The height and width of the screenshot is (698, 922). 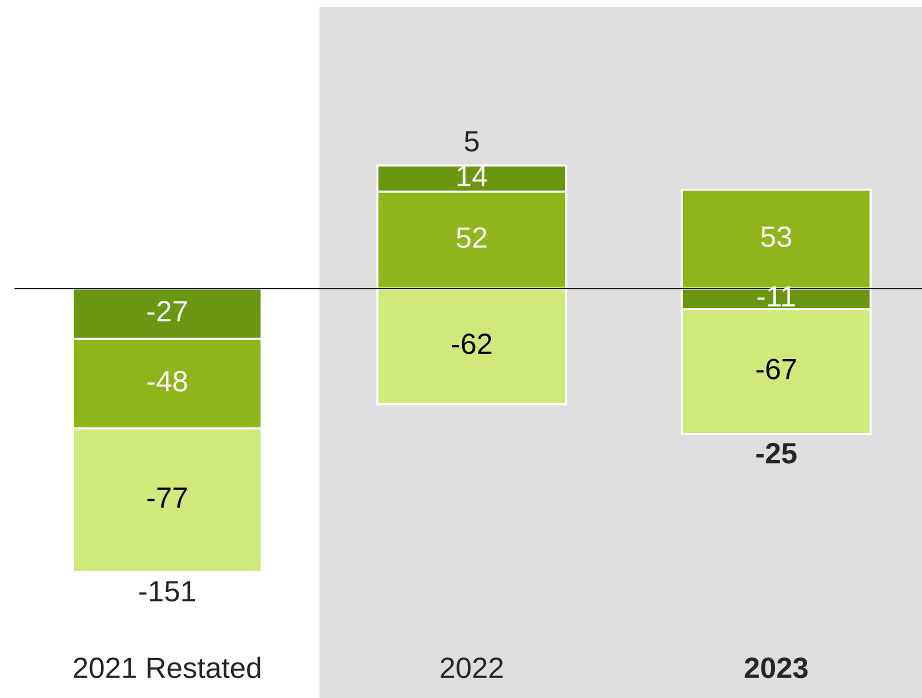 I want to click on total-label: -25, so click(x=776, y=453).